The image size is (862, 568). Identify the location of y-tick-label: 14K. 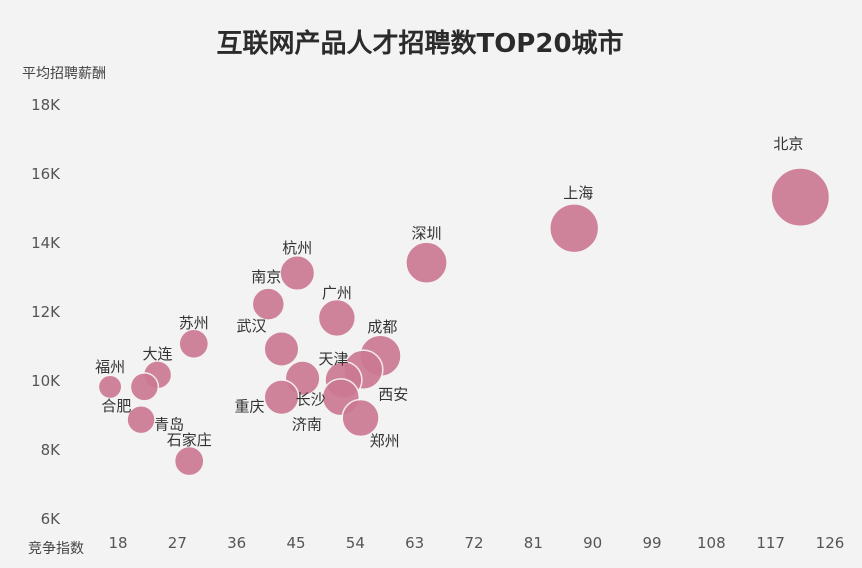
(46, 243).